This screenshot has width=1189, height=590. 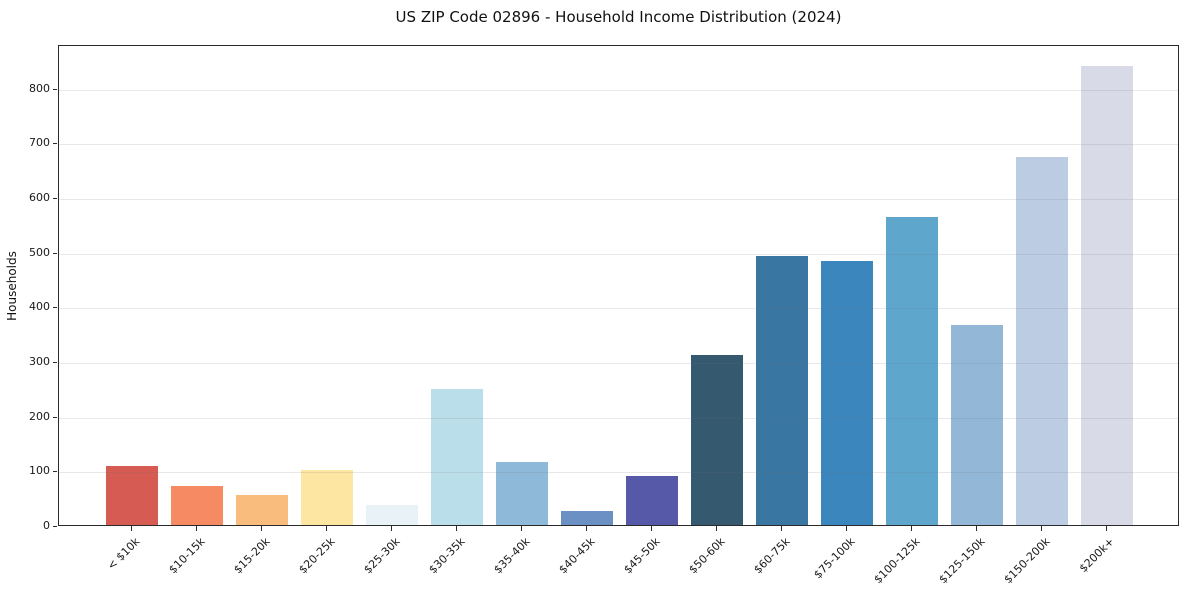 I want to click on x-tick-label-6: $35-40k, so click(x=511, y=556).